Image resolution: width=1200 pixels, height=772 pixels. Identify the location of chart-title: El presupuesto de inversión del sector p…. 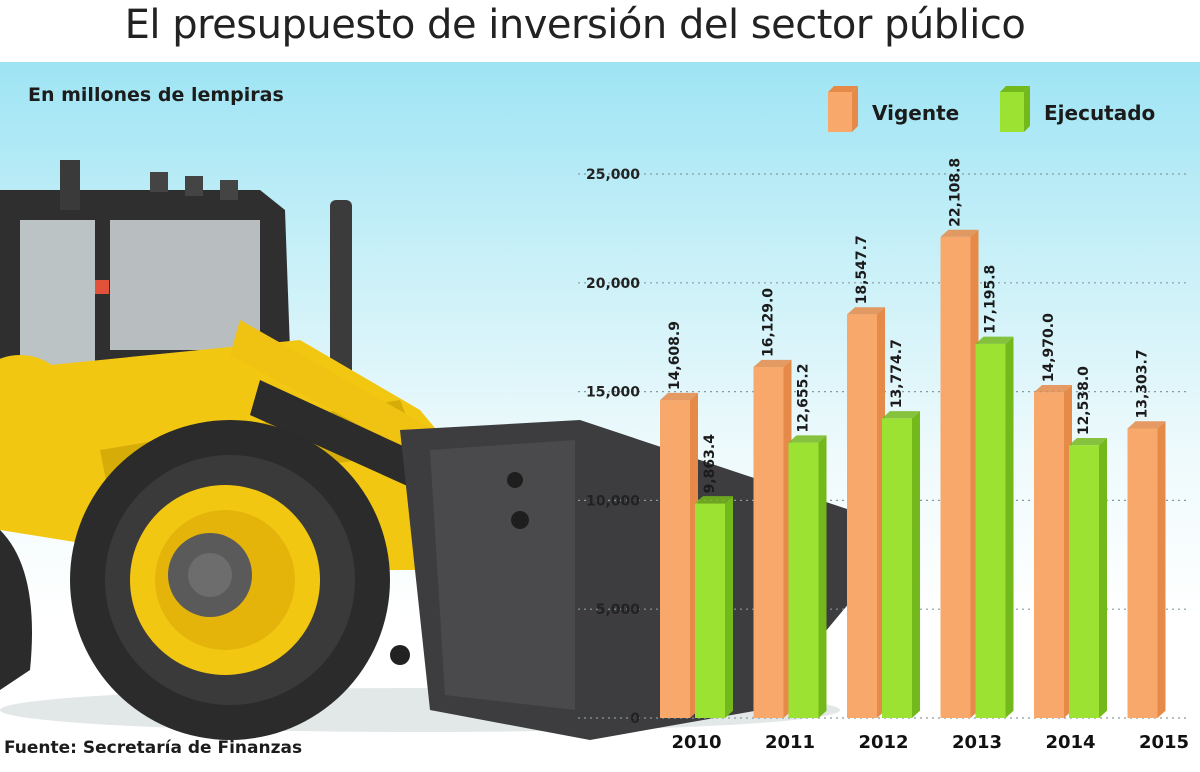
(575, 25).